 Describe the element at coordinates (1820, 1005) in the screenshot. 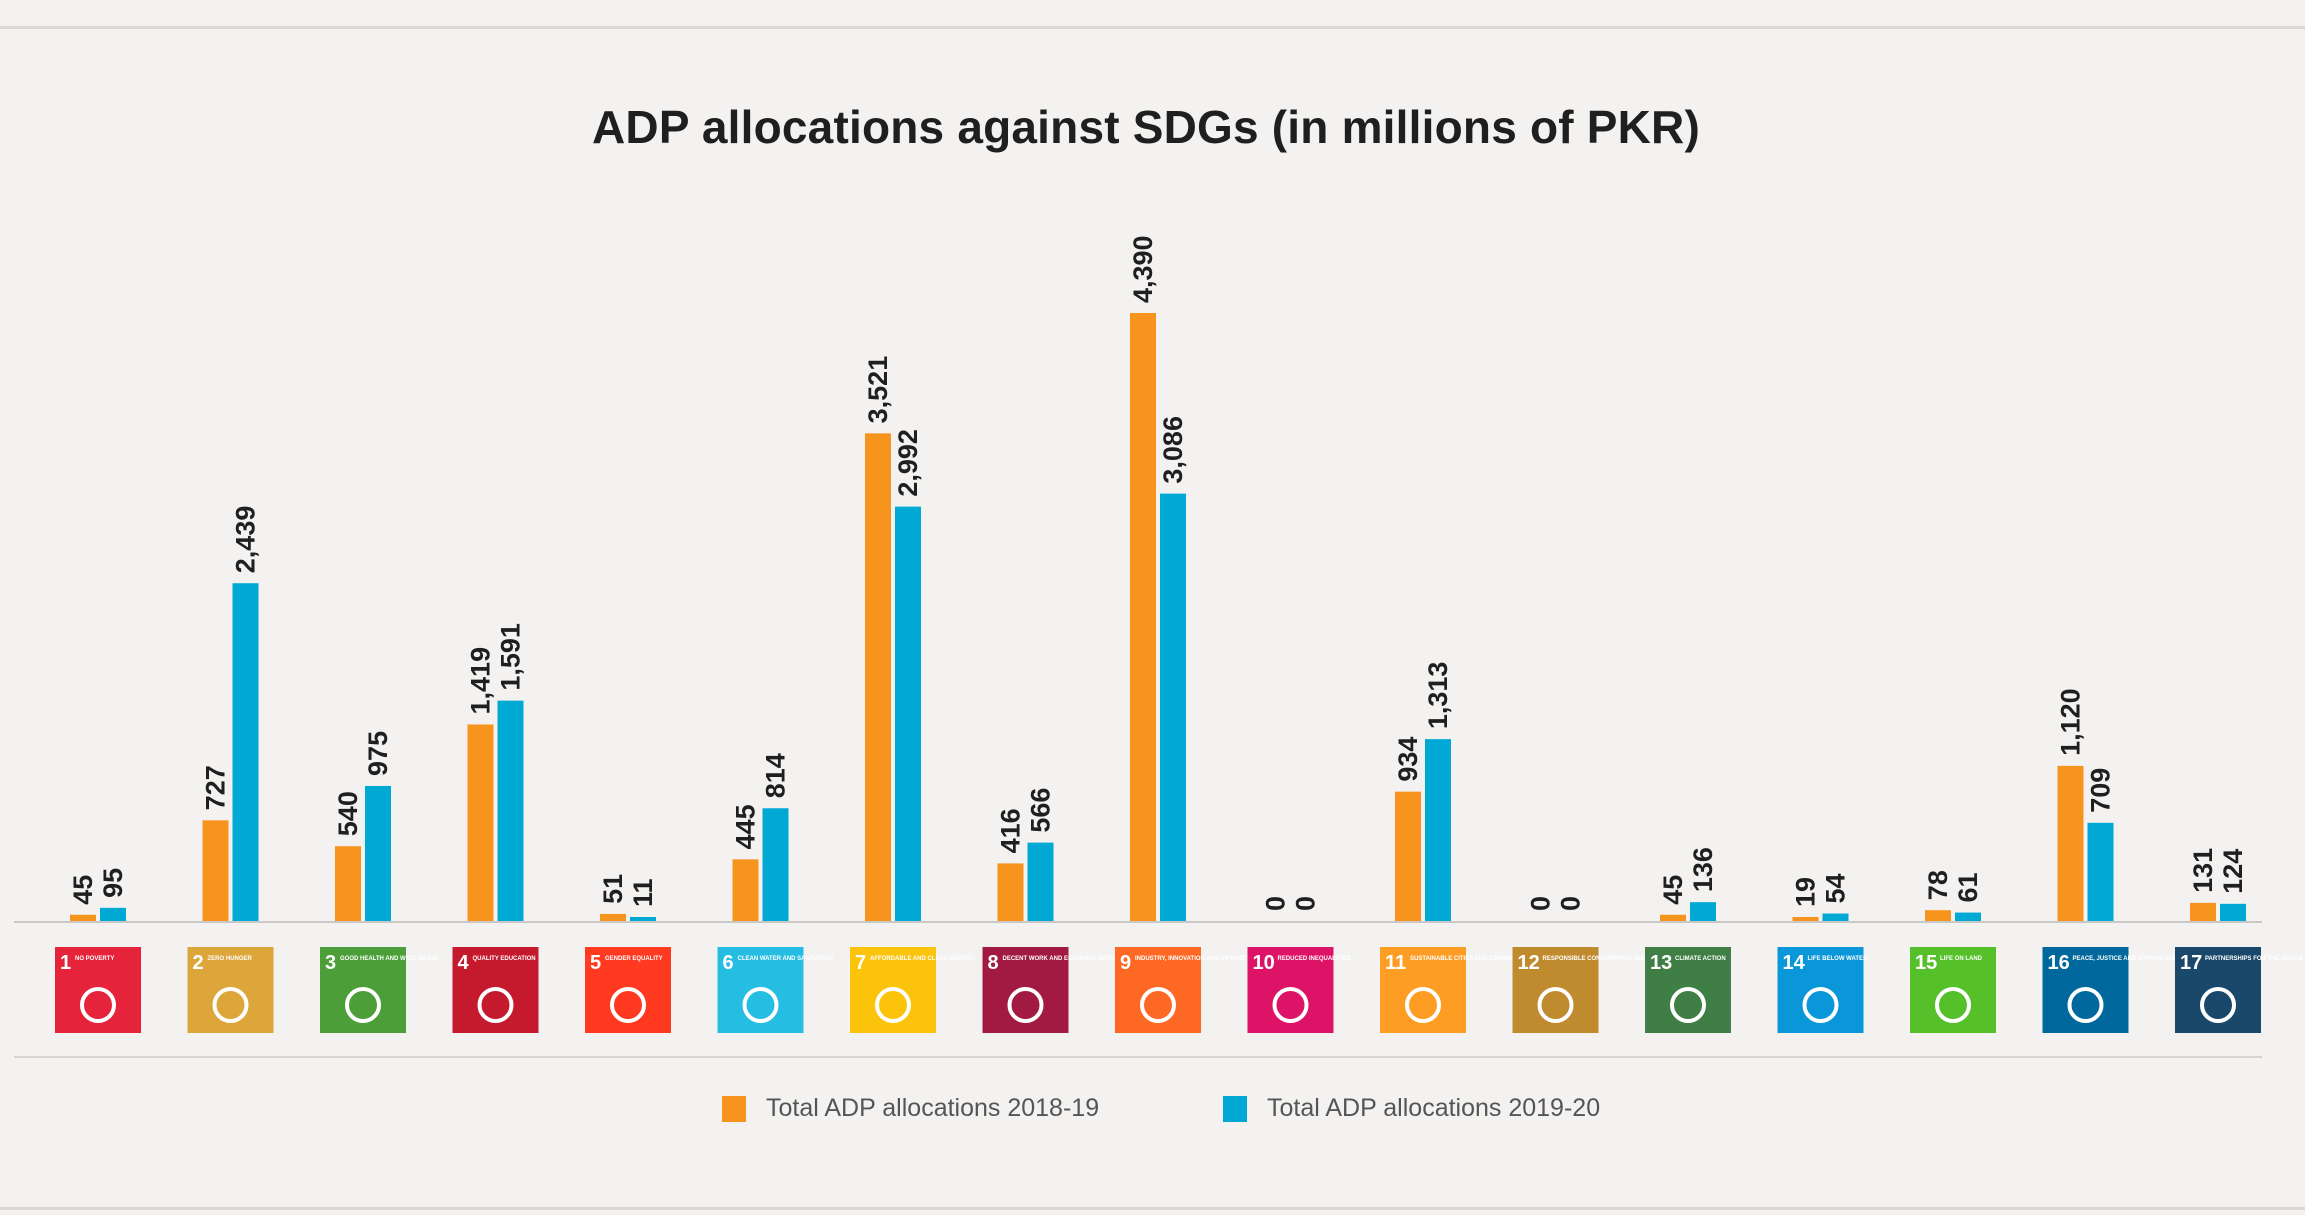

I see `fish-icon` at that location.